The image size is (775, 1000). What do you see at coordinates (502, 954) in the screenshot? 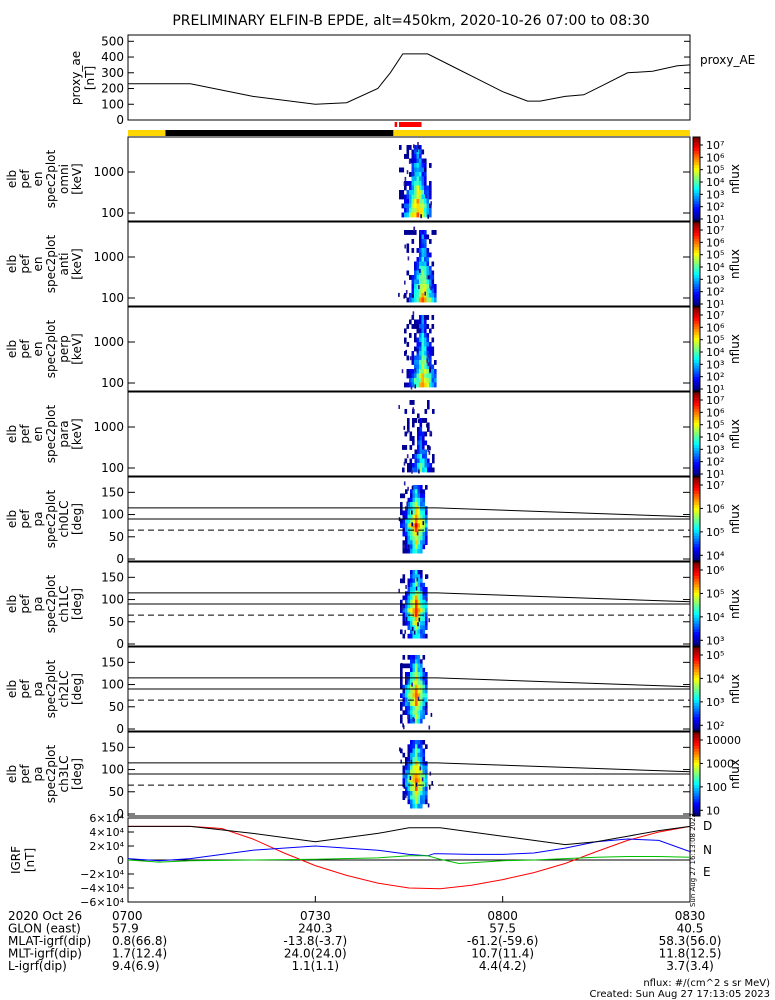
I see `xaxis-row-value: 10.7(11.4)` at bounding box center [502, 954].